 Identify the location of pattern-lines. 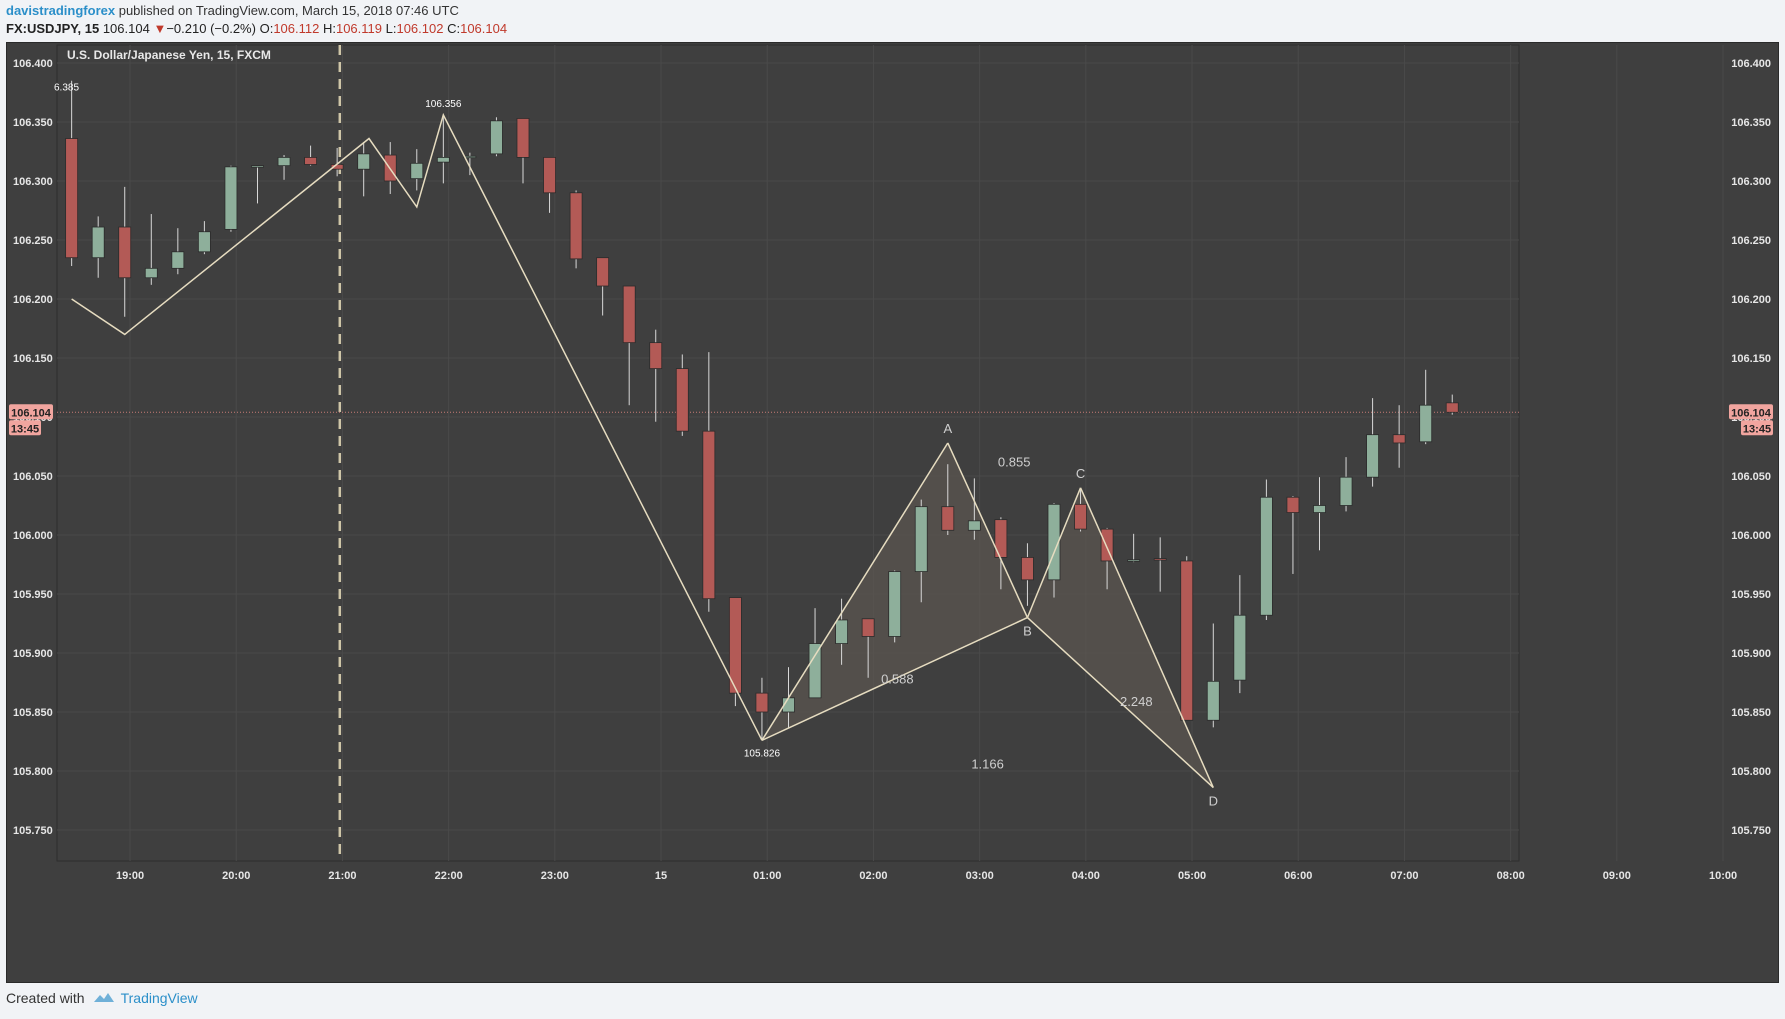
(987, 615).